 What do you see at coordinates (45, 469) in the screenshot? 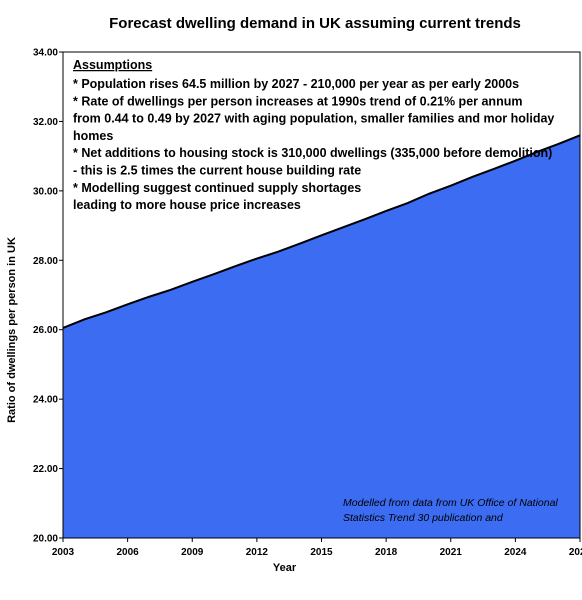
I see `y-tick-label: 22.00` at bounding box center [45, 469].